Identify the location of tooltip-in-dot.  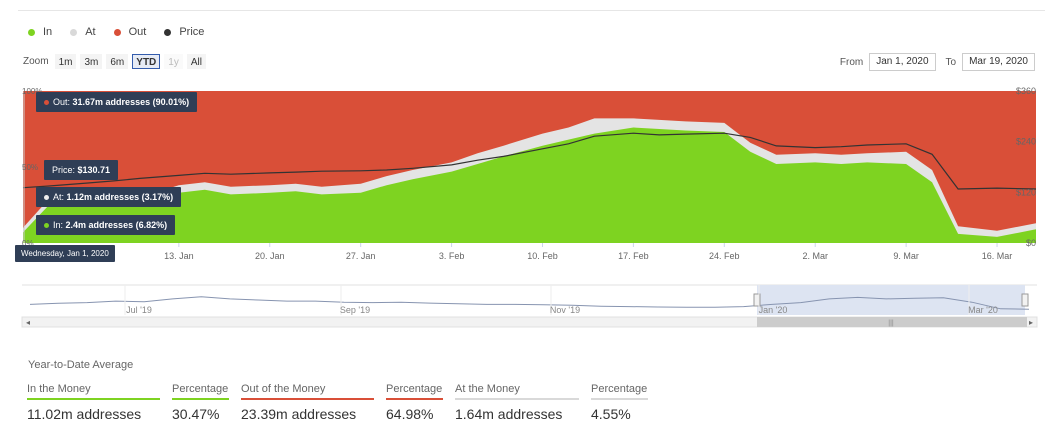
(46, 226).